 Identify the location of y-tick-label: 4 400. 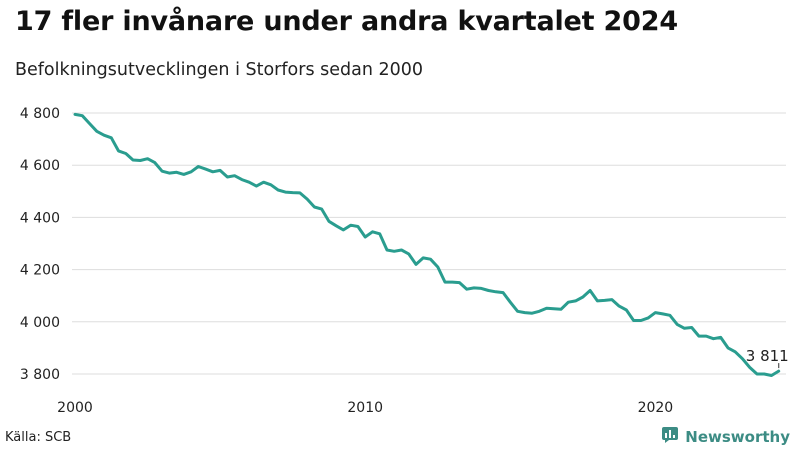
(40, 218).